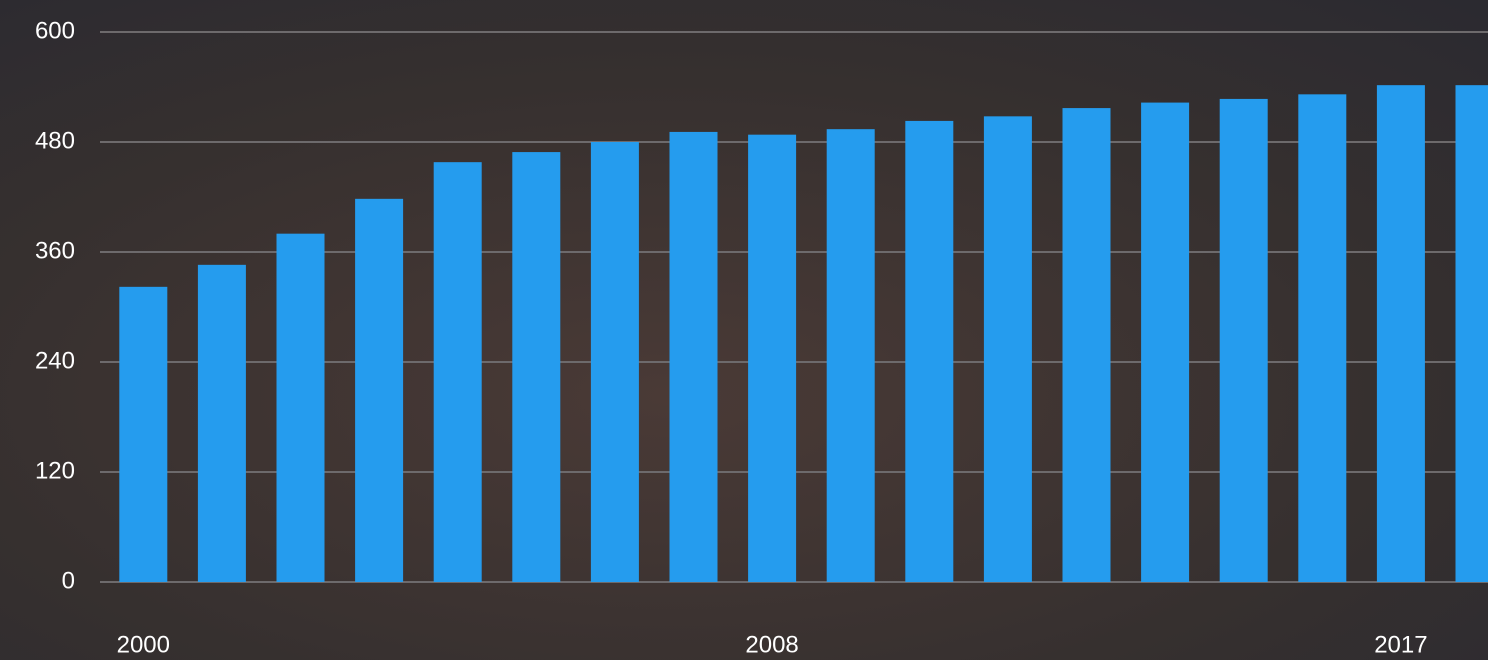  Describe the element at coordinates (68, 580) in the screenshot. I see `y-tick-label: 0` at that location.